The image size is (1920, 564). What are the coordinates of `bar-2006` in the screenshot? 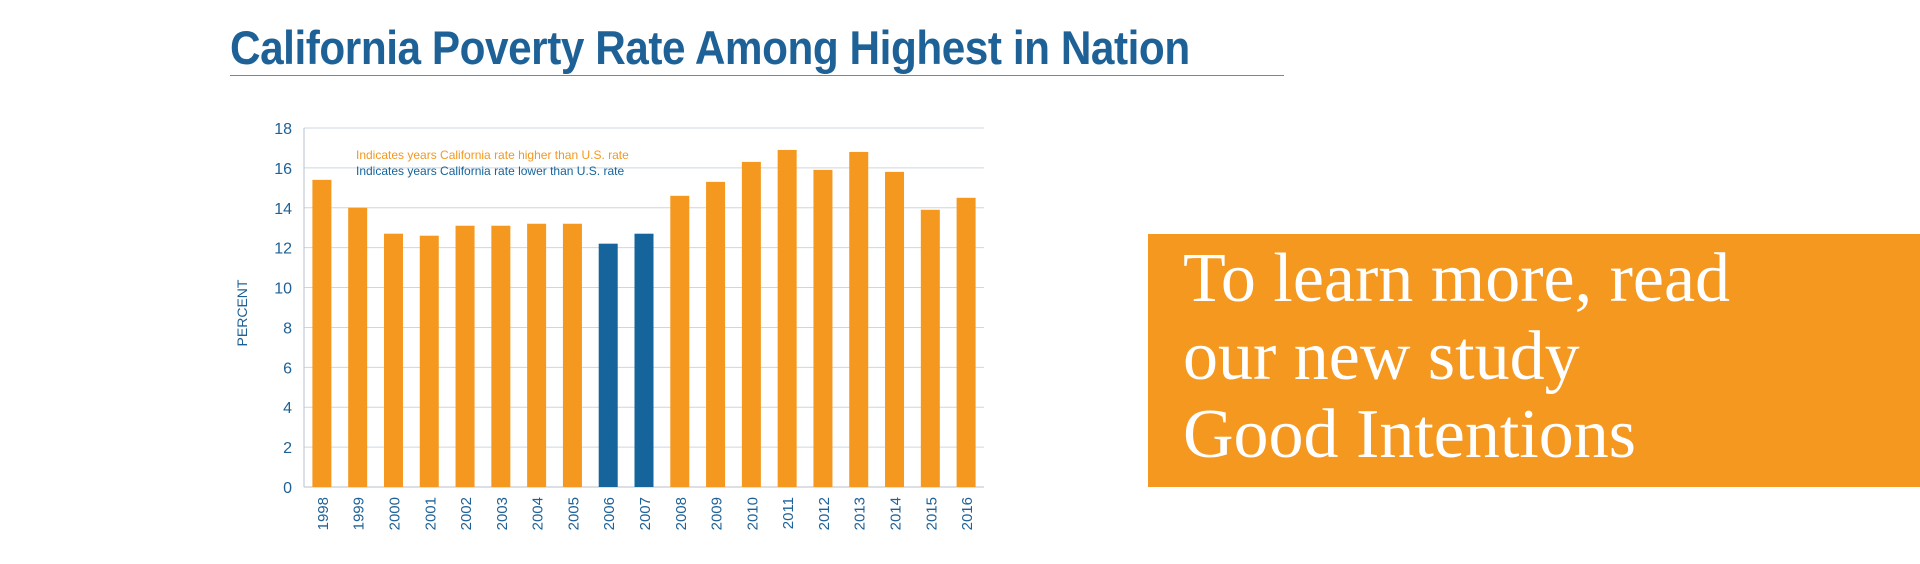 It's located at (608, 365).